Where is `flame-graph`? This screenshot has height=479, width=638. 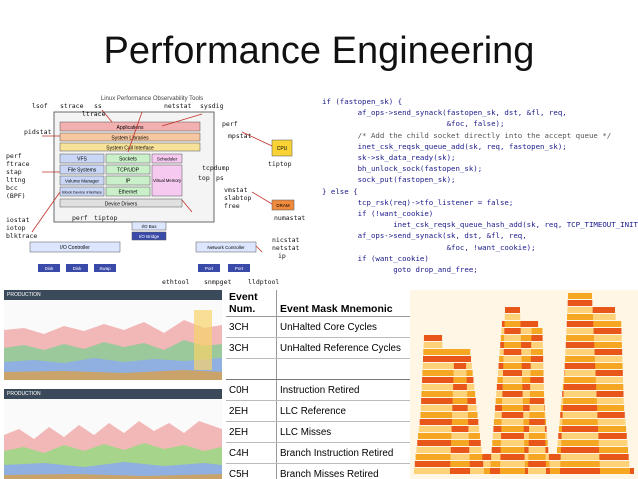 flame-graph is located at coordinates (524, 384).